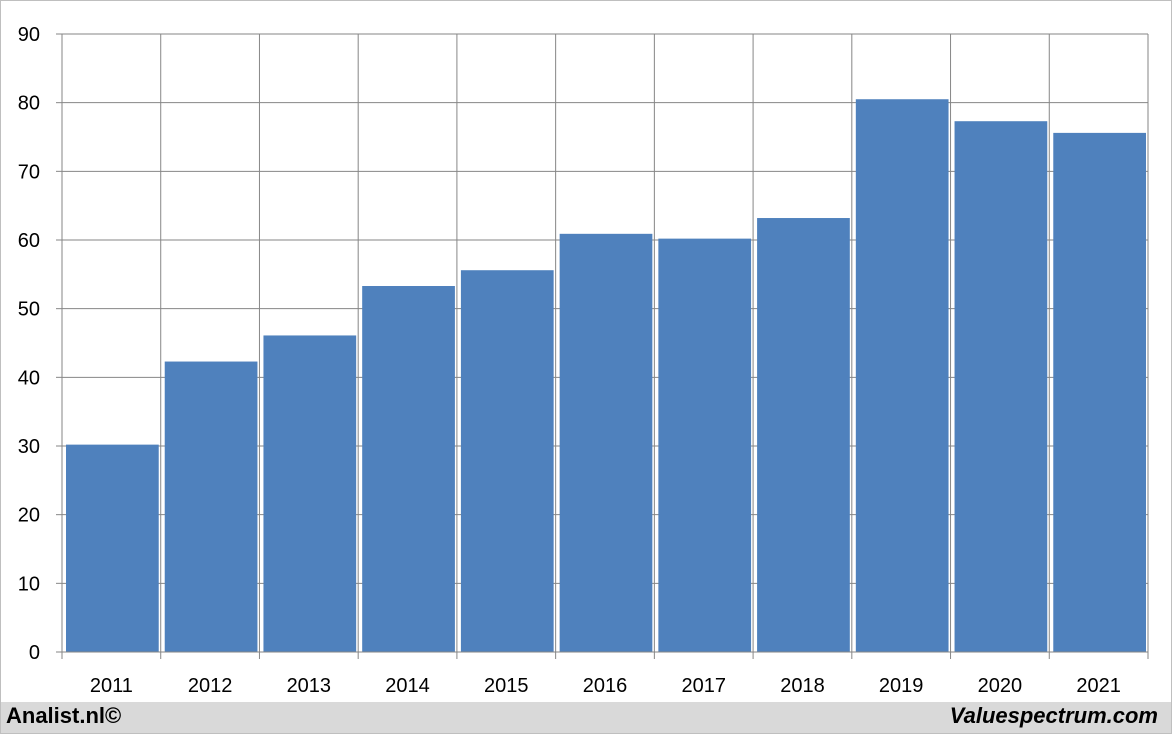 Image resolution: width=1172 pixels, height=734 pixels. Describe the element at coordinates (606, 442) in the screenshot. I see `bar-2016` at that location.